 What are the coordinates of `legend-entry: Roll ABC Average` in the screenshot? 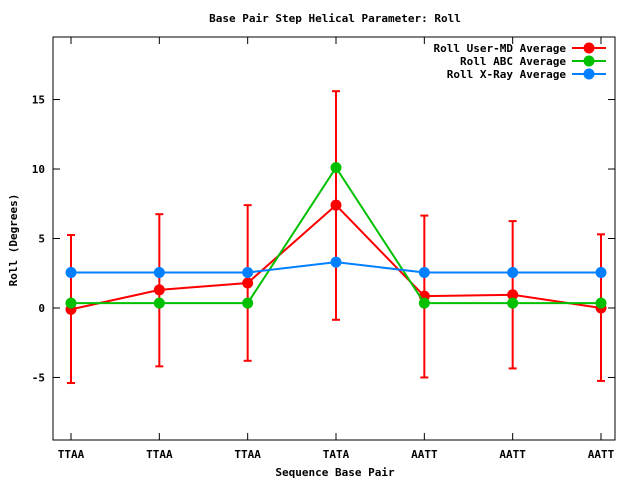 It's located at (533, 61).